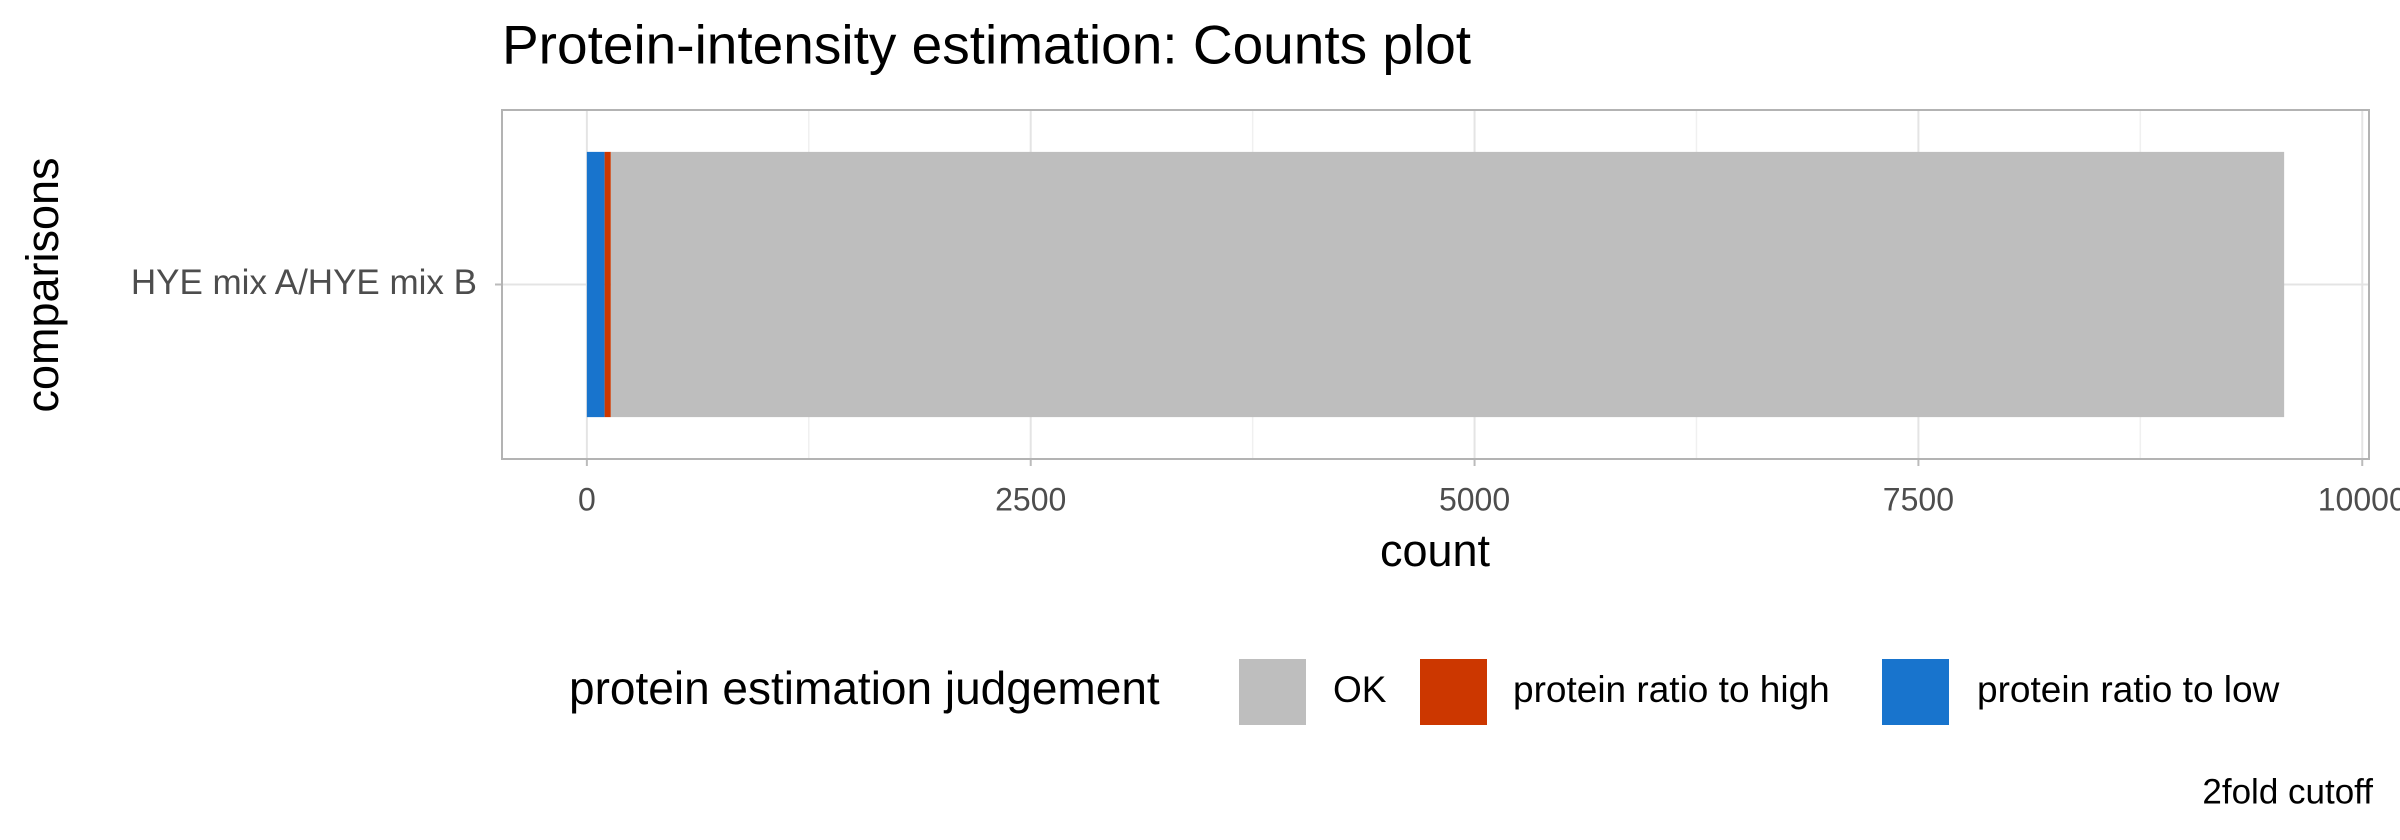 The width and height of the screenshot is (2400, 840). What do you see at coordinates (1360, 689) in the screenshot?
I see `legend-label: OK` at bounding box center [1360, 689].